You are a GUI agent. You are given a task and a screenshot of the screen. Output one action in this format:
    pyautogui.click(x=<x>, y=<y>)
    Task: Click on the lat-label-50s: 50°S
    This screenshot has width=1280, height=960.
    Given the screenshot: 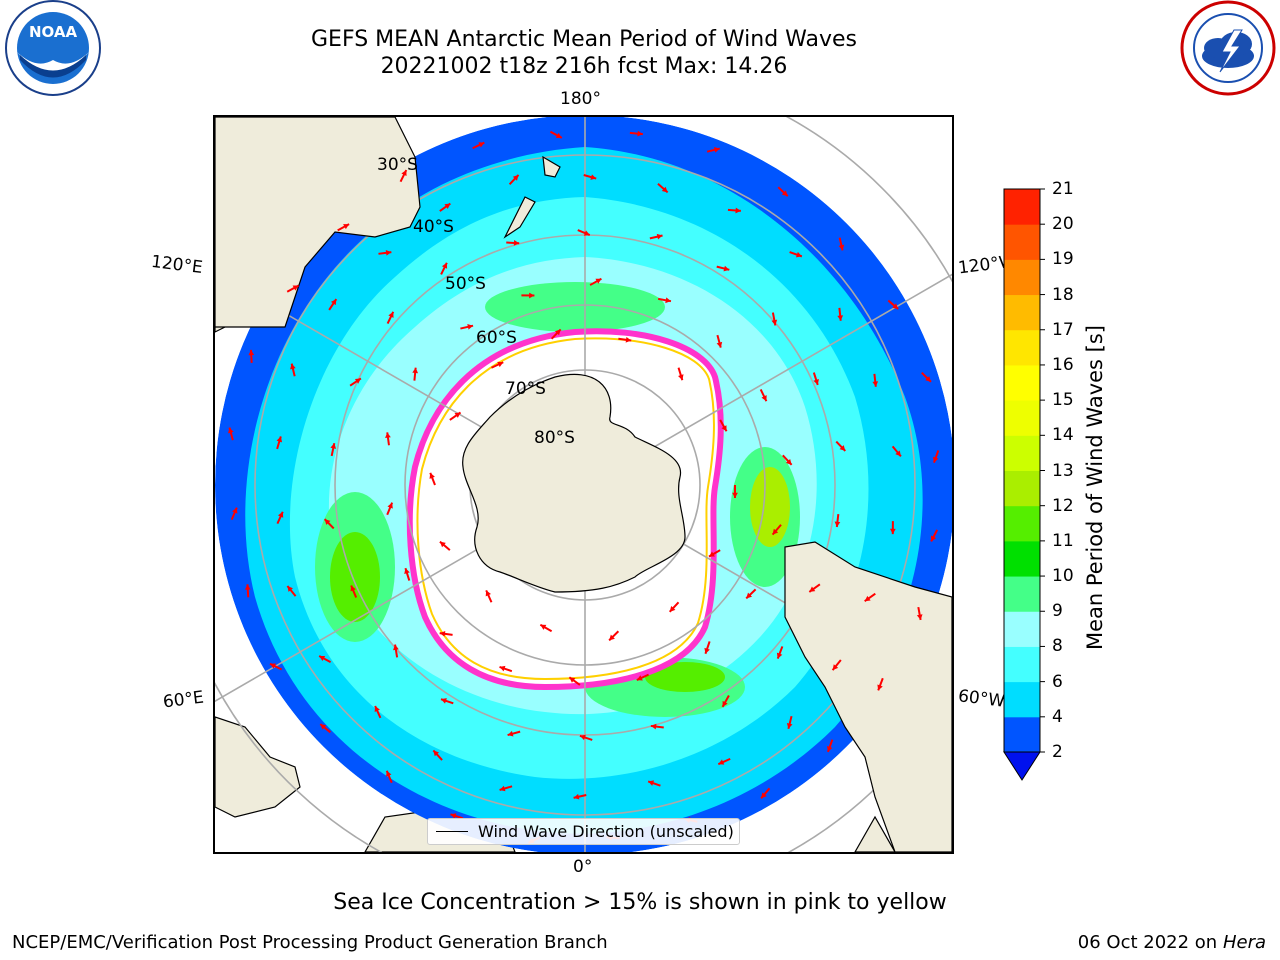 What is the action you would take?
    pyautogui.click(x=465, y=284)
    